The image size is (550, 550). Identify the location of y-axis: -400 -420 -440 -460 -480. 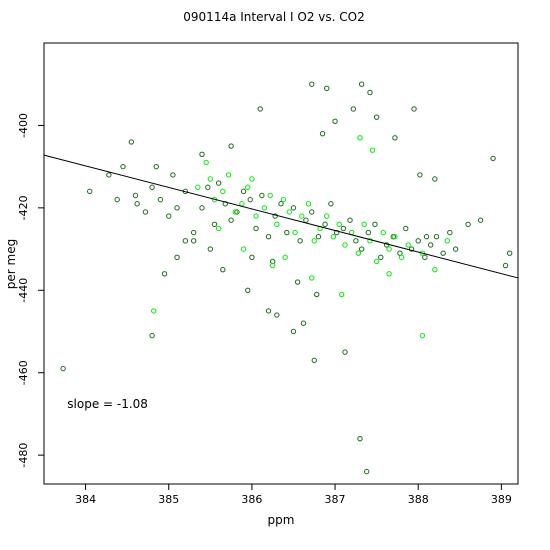
(30, 290).